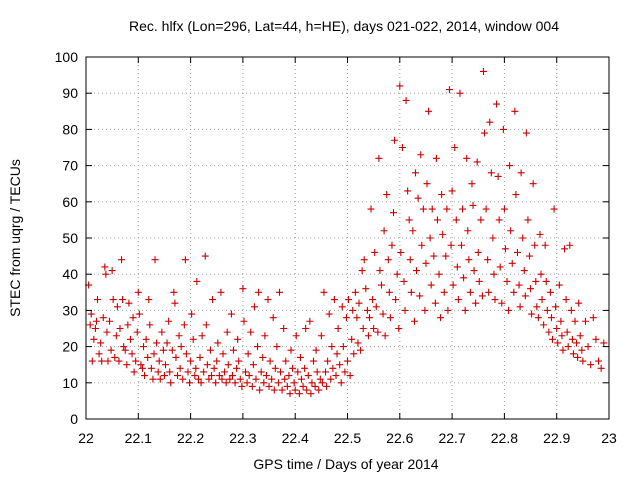 This screenshot has height=480, width=640. I want to click on x-tick-label: 22.4, so click(295, 438).